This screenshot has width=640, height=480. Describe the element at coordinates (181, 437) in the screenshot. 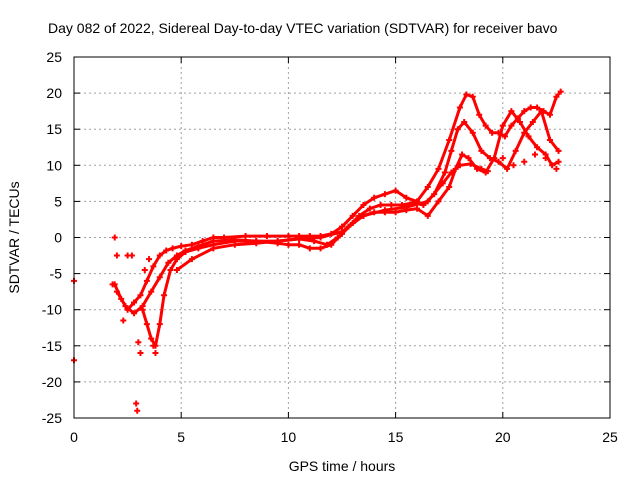

I see `x-tick-label: 5` at that location.